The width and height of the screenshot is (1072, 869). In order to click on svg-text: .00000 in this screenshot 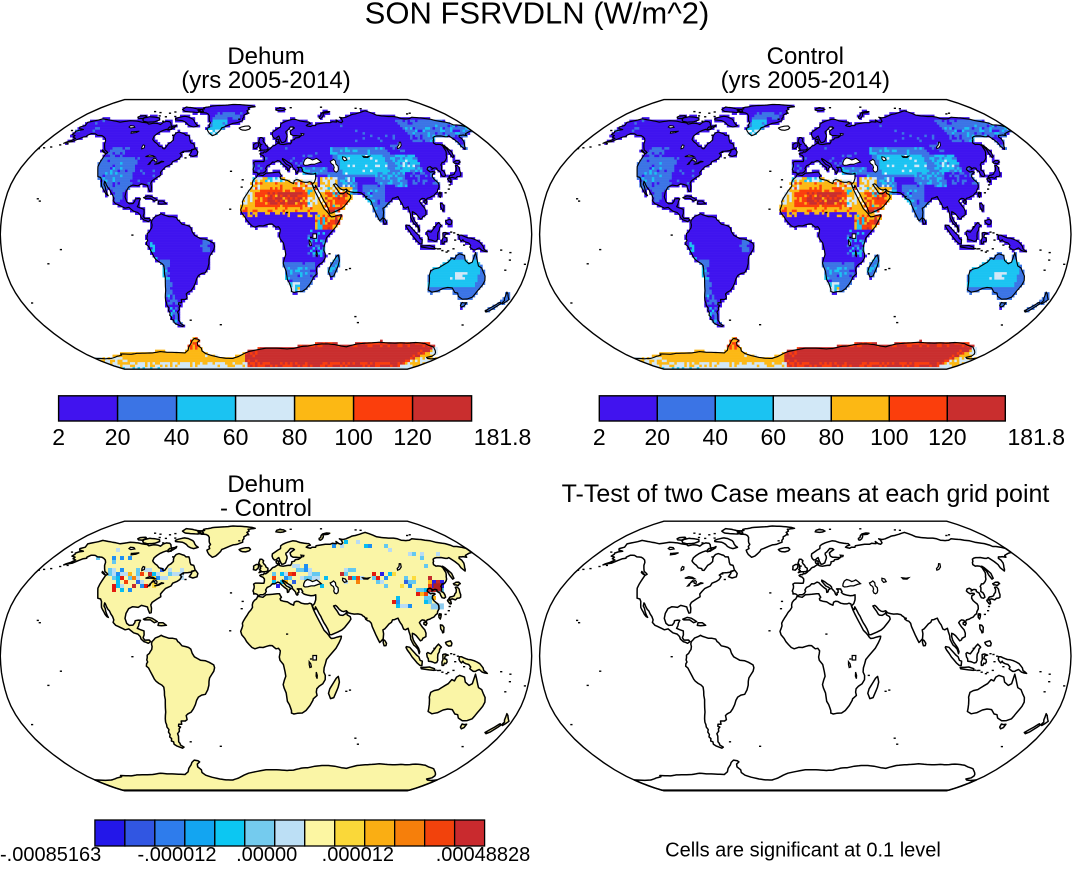, I will do `click(266, 855)`.